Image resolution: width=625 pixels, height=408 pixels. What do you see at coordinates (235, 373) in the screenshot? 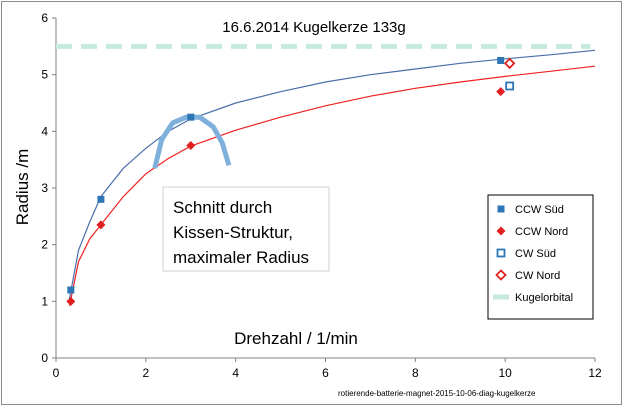
I see `x-tick-label: 4` at bounding box center [235, 373].